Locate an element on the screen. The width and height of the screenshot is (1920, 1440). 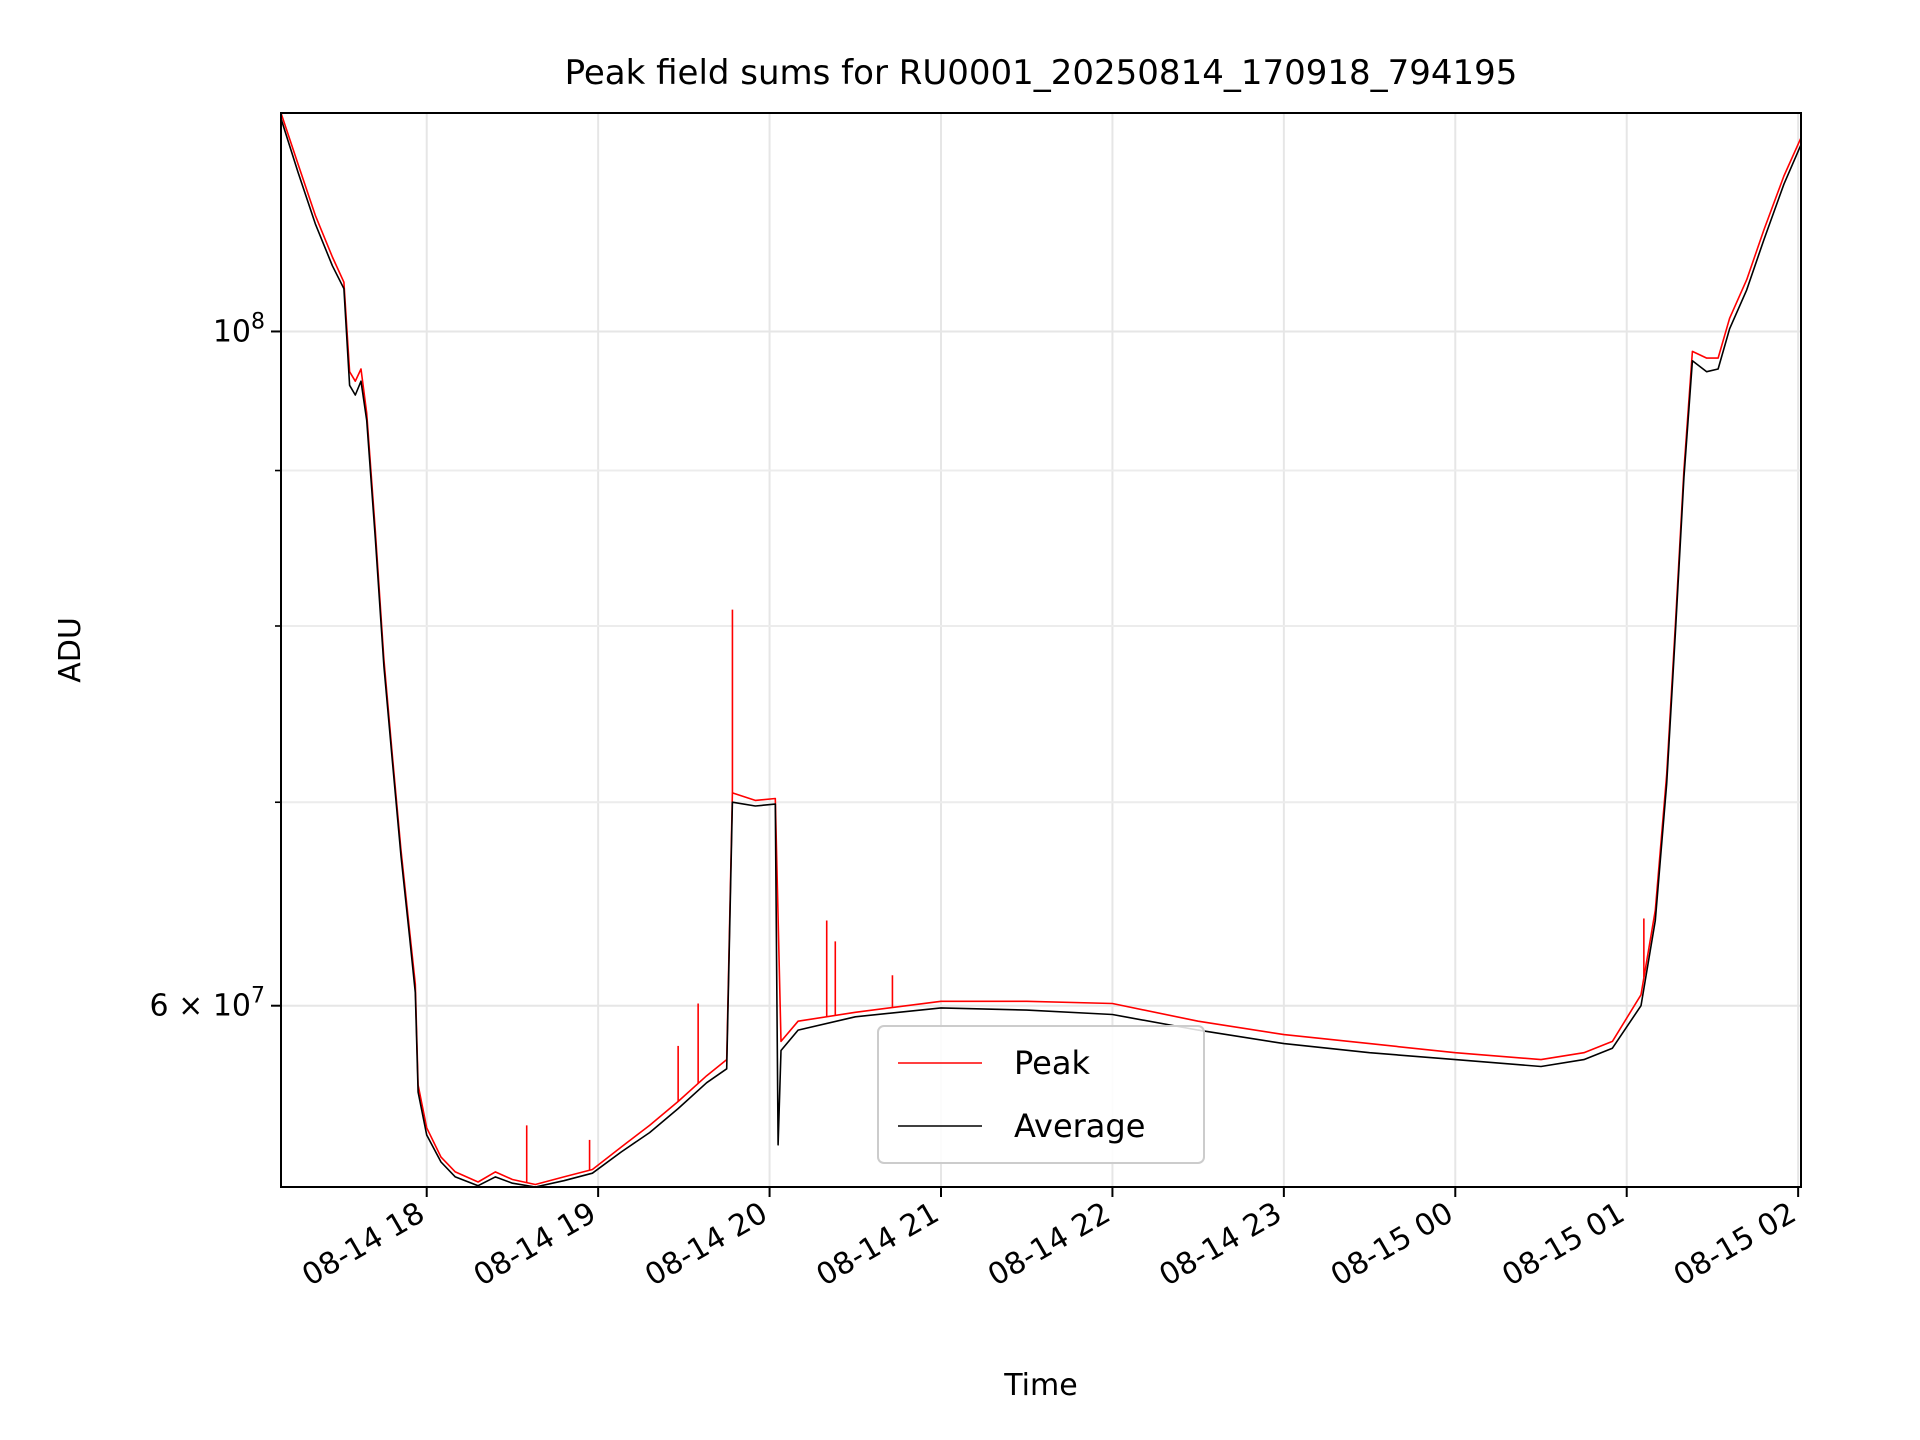
legend: Peak Average is located at coordinates (1041, 1094).